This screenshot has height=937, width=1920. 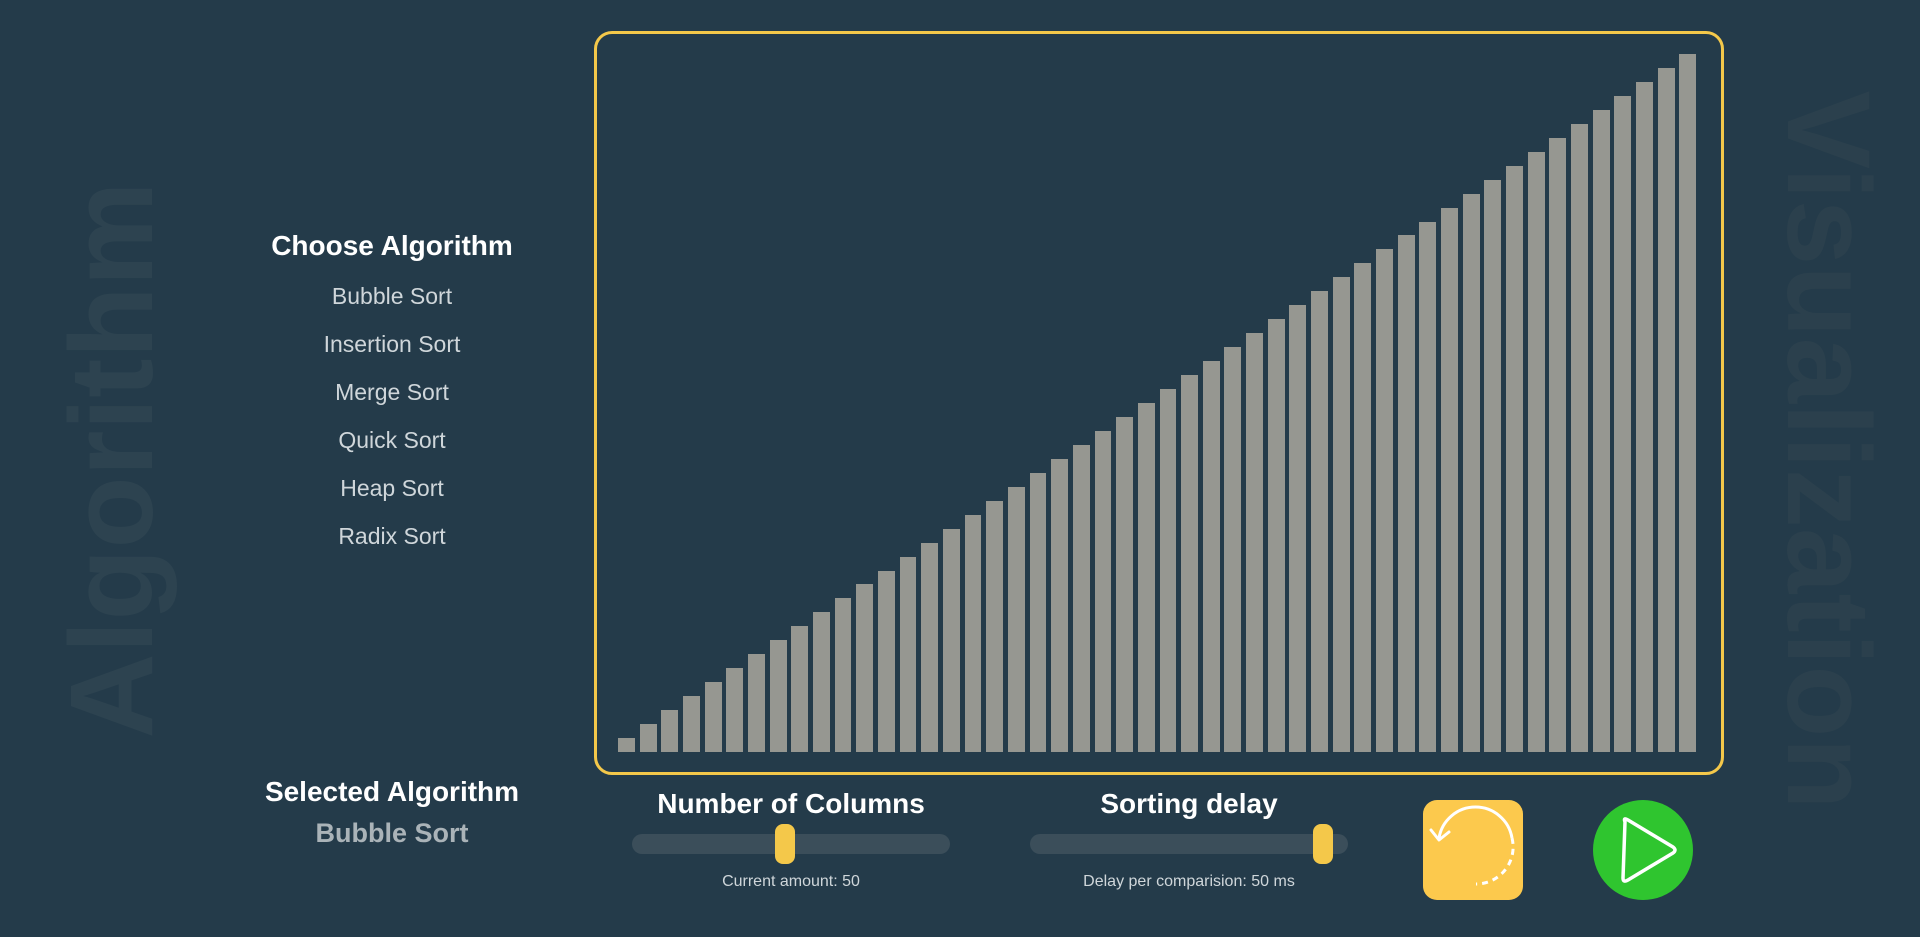 What do you see at coordinates (392, 296) in the screenshot?
I see `algorithm-item-bubble-sort: Bubble Sort` at bounding box center [392, 296].